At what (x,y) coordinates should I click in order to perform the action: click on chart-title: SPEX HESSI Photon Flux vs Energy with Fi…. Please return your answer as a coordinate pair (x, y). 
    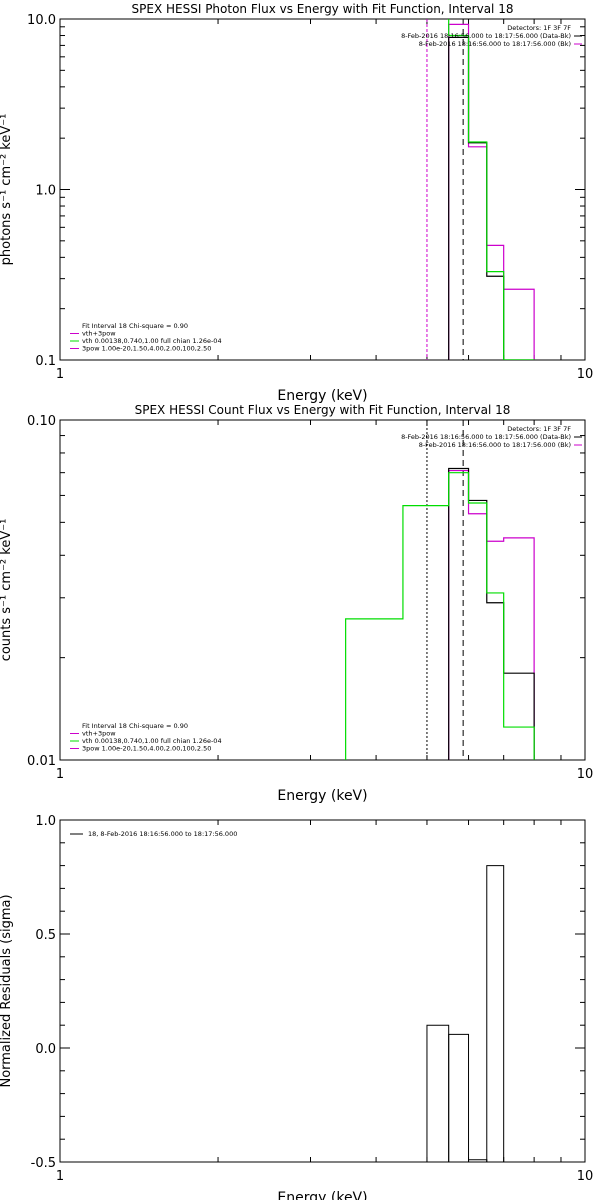
    Looking at the image, I should click on (323, 9).